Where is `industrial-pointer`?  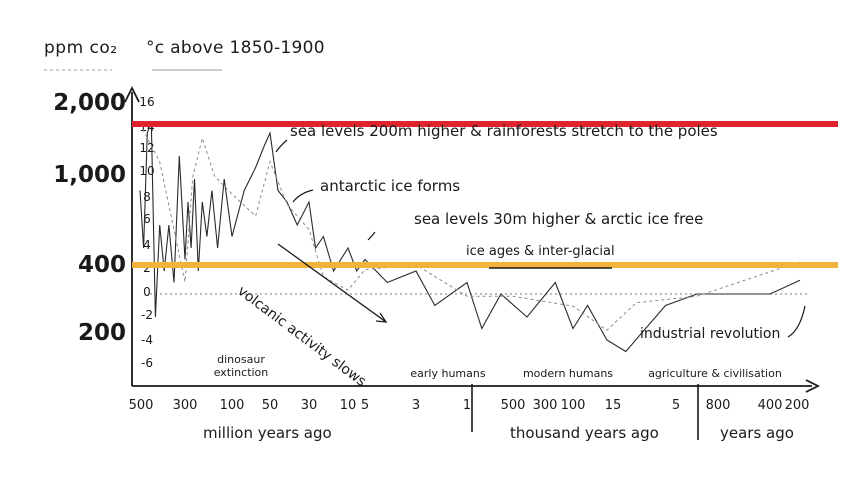
industrial-pointer is located at coordinates (796, 321).